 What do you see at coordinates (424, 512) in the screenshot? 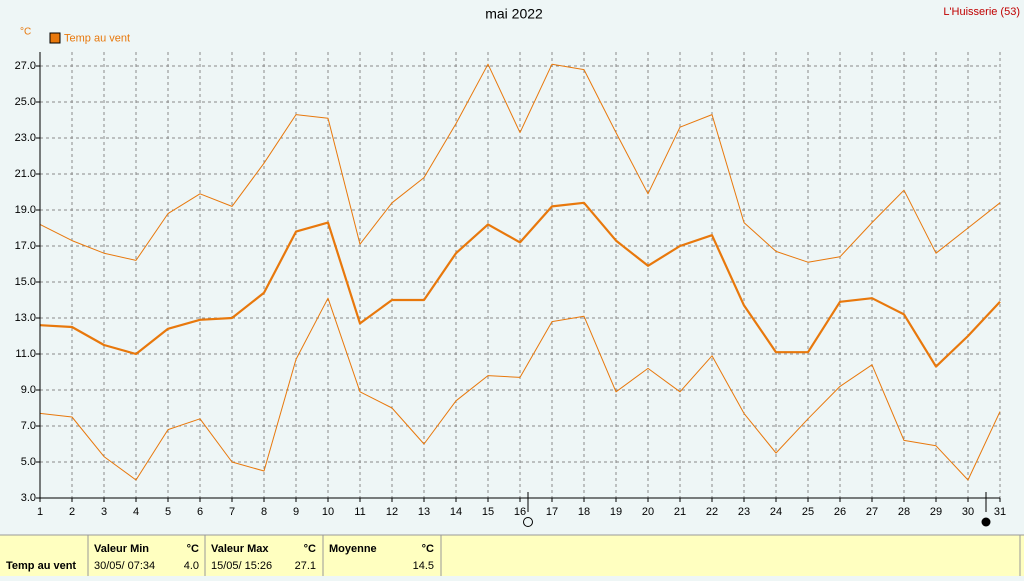
I see `x-tick-label: 13` at bounding box center [424, 512].